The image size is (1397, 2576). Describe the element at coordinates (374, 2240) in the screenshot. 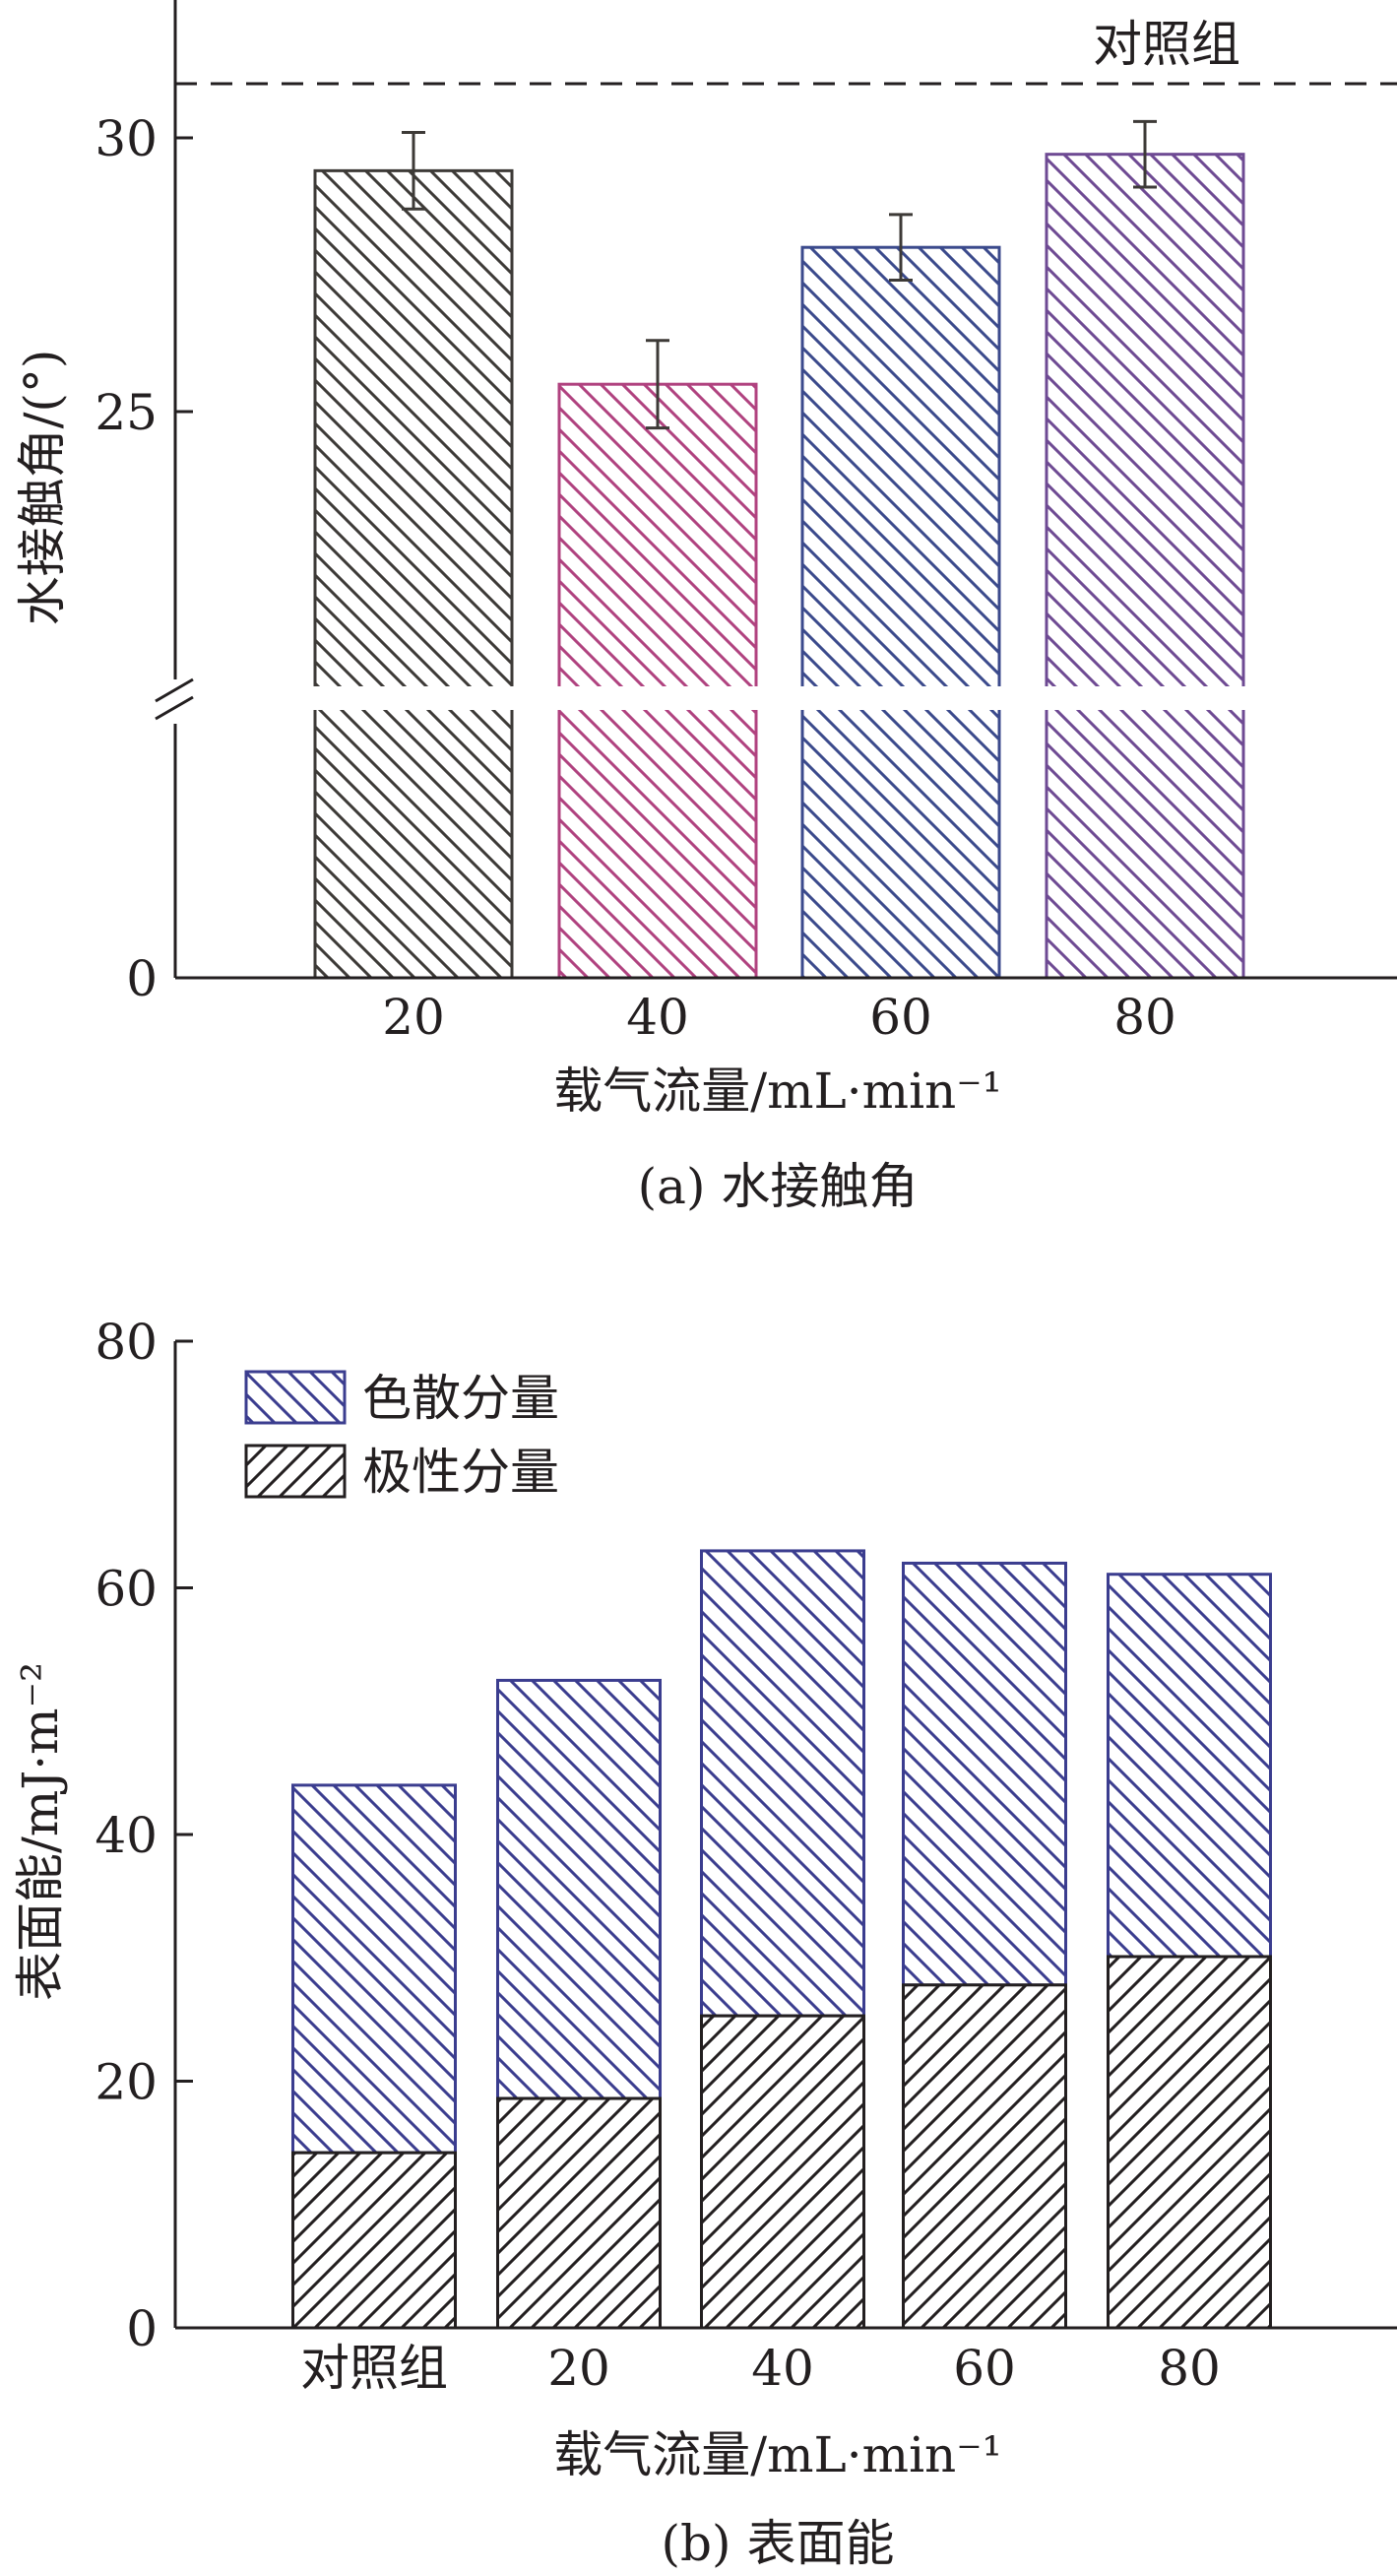

I see `bar-polar-对照组` at that location.